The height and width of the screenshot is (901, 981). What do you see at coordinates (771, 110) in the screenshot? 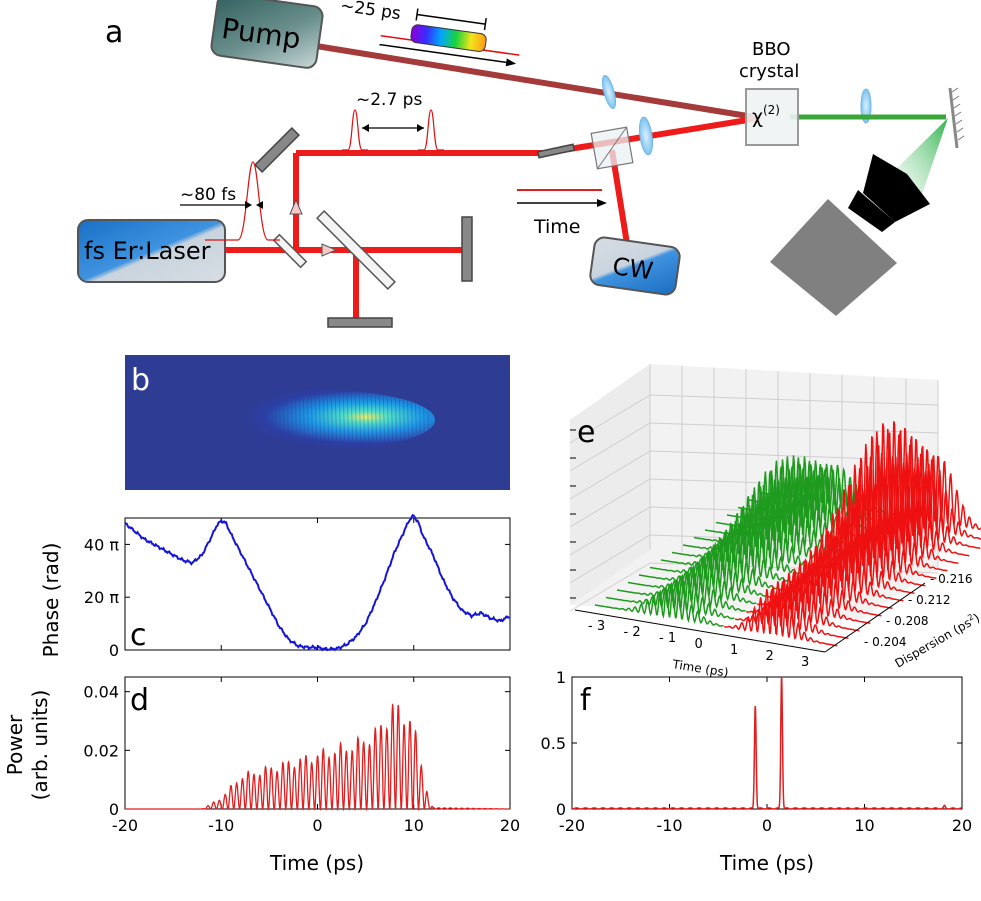
I see `chi-sup: (2)` at bounding box center [771, 110].